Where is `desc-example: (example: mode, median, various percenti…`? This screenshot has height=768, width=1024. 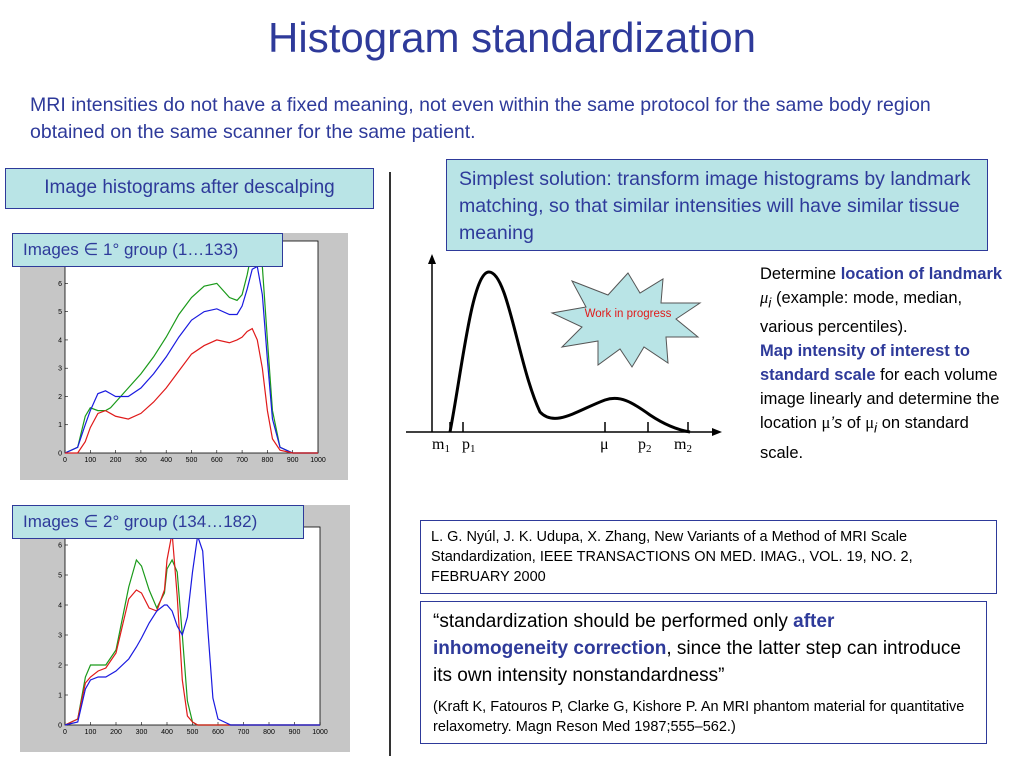
desc-example: (example: mode, median, various percenti… is located at coordinates (861, 313).